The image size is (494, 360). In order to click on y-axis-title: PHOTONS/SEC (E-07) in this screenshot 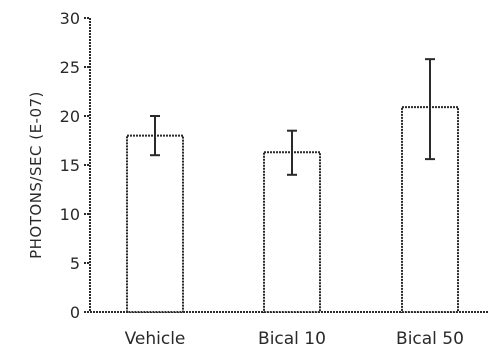, I will do `click(36, 175)`.